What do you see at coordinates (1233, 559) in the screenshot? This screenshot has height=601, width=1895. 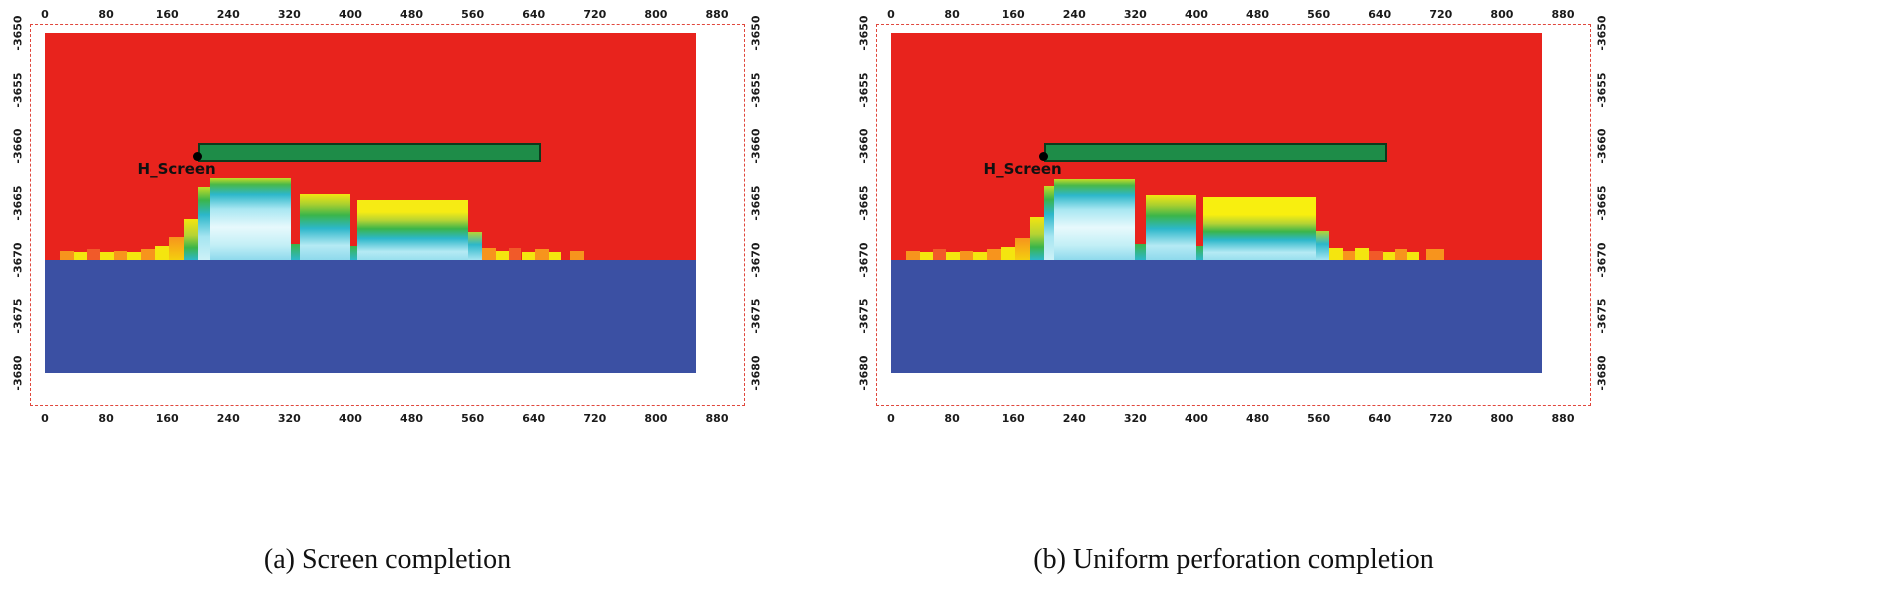 I see `caption-b: (b) Uniform perforation completion` at bounding box center [1233, 559].